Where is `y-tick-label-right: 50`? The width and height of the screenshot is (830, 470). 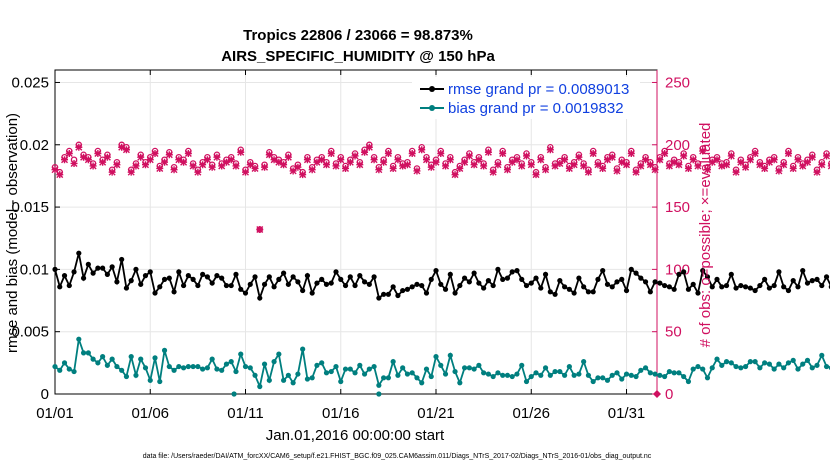 y-tick-label-right: 50 is located at coordinates (673, 332).